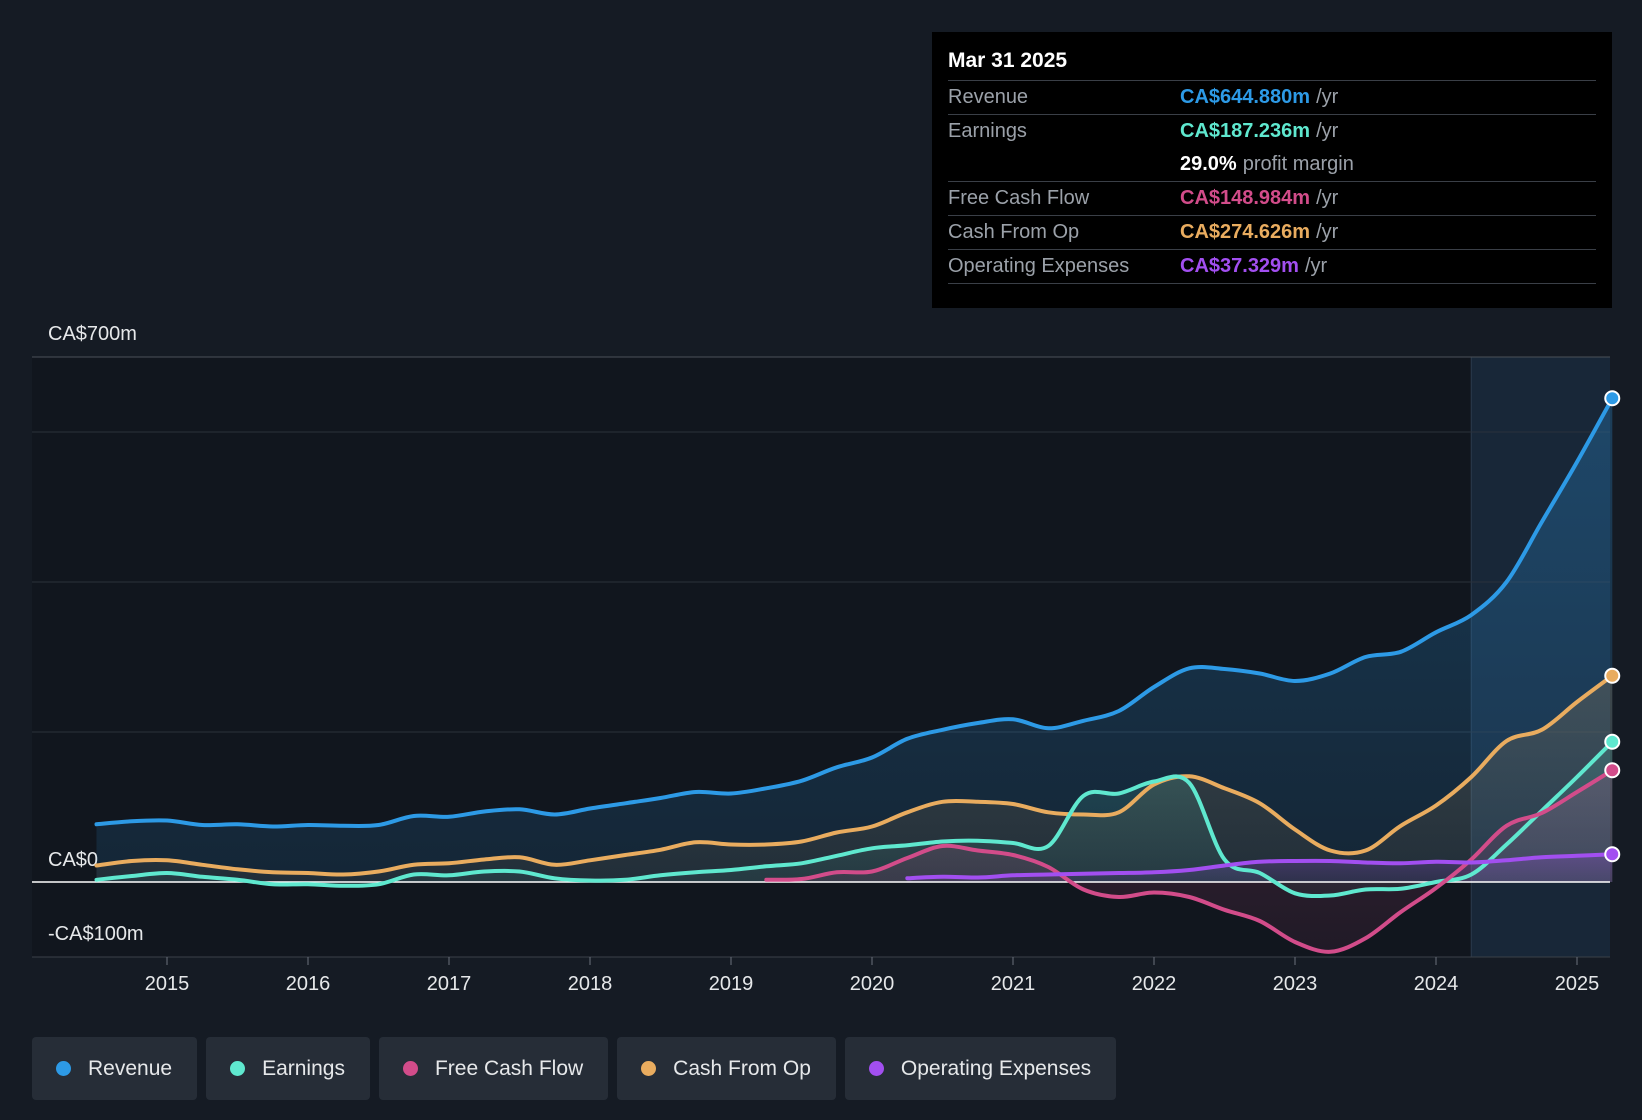 This screenshot has height=1120, width=1642. What do you see at coordinates (731, 984) in the screenshot?
I see `x-tick-label: 2019` at bounding box center [731, 984].